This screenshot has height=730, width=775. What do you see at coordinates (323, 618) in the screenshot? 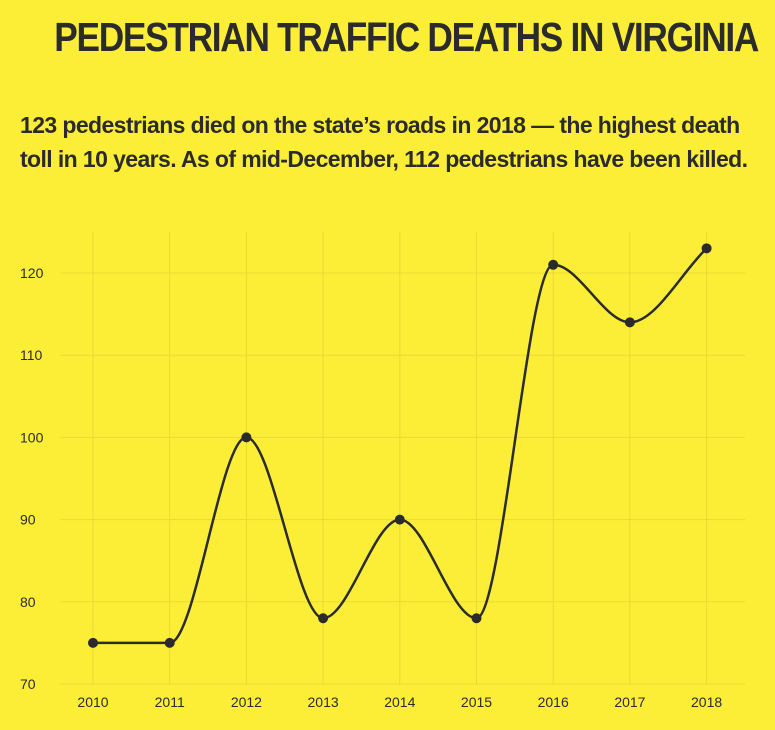
I see `data-point-2013` at bounding box center [323, 618].